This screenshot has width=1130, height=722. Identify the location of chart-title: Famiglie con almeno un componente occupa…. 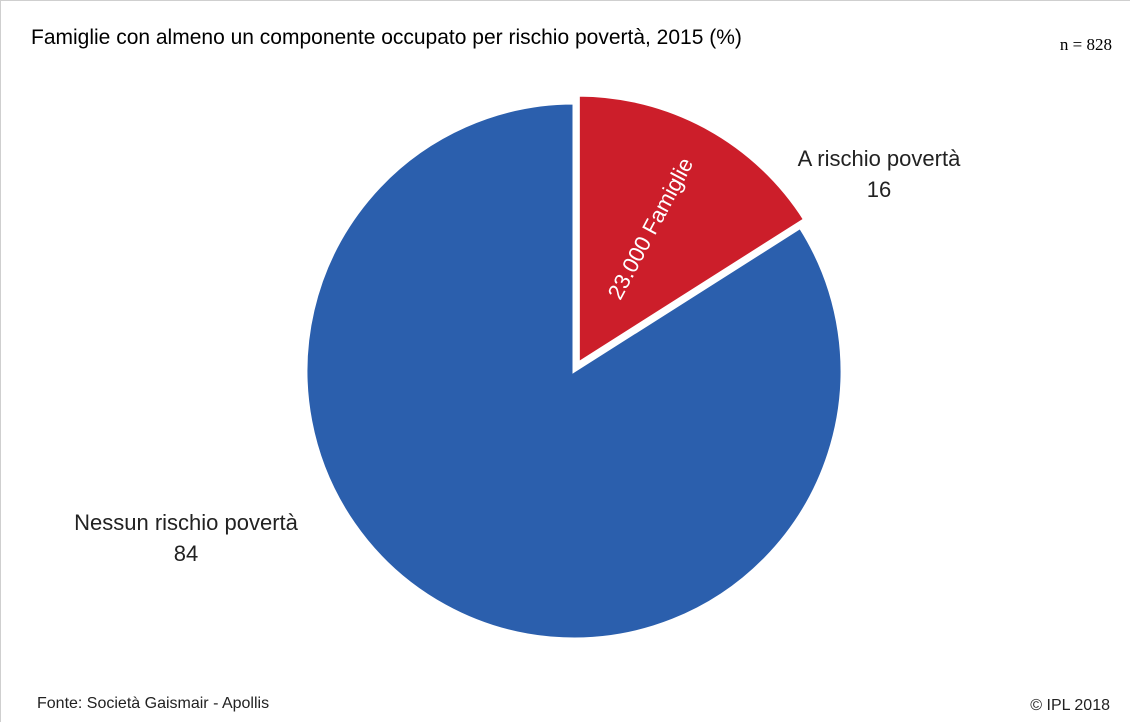
(386, 37).